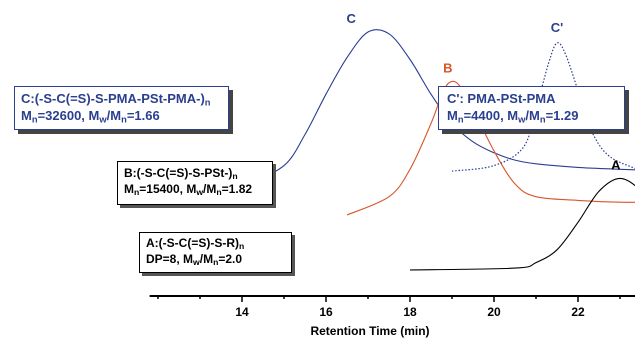  What do you see at coordinates (352, 18) in the screenshot?
I see `peak-label-c: C` at bounding box center [352, 18].